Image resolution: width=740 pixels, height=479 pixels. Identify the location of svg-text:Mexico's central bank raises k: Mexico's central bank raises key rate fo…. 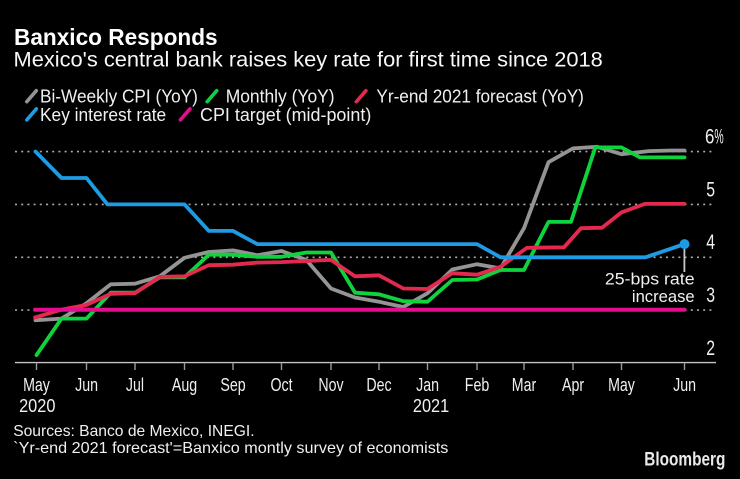
(308, 60).